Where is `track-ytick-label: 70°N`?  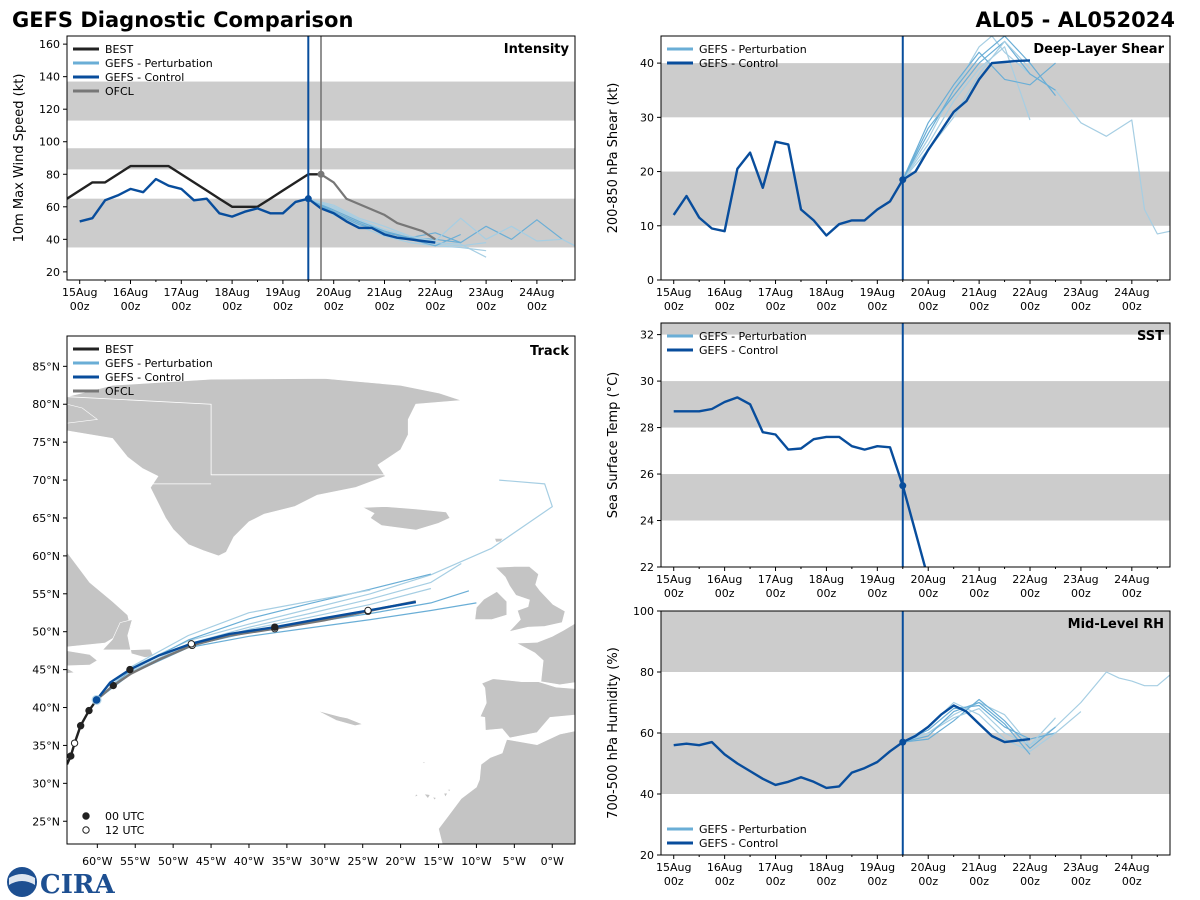 track-ytick-label: 70°N is located at coordinates (46, 480).